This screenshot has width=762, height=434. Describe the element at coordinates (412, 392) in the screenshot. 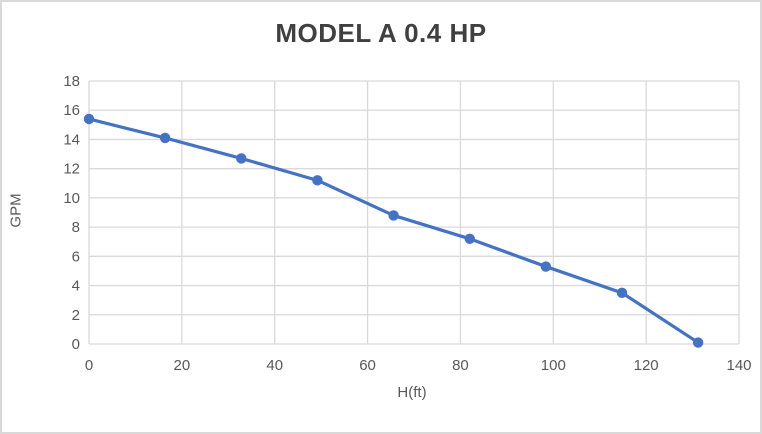

I see `x-axis-title: H(ft)` at that location.